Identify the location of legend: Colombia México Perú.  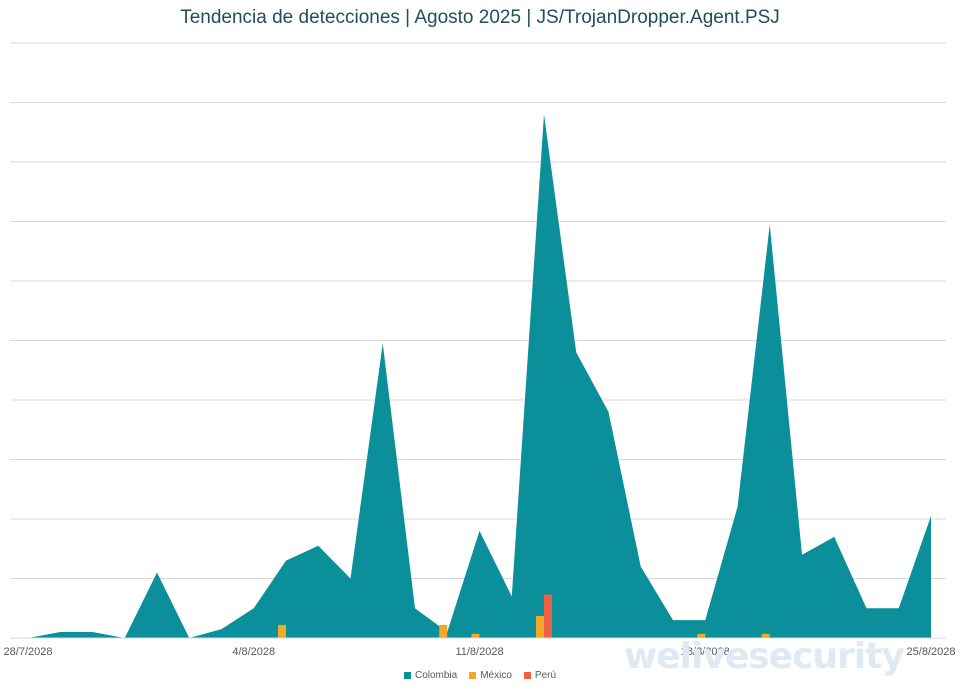
(480, 675).